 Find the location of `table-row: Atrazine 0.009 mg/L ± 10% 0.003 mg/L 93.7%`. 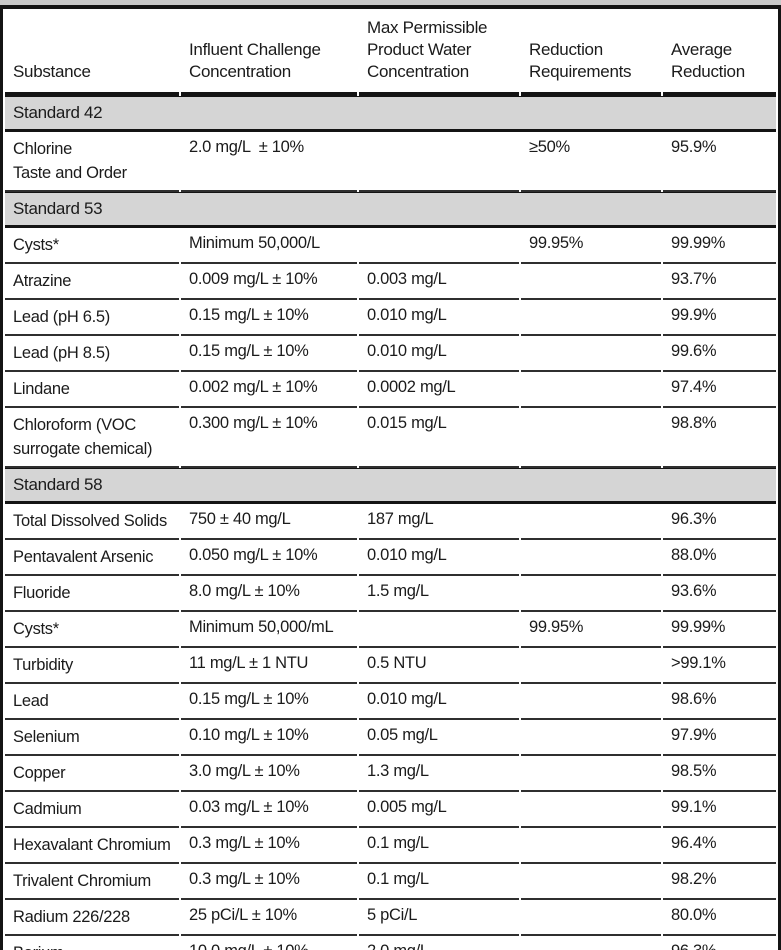

table-row: Atrazine 0.009 mg/L ± 10% 0.003 mg/L 93.7% is located at coordinates (390, 282).